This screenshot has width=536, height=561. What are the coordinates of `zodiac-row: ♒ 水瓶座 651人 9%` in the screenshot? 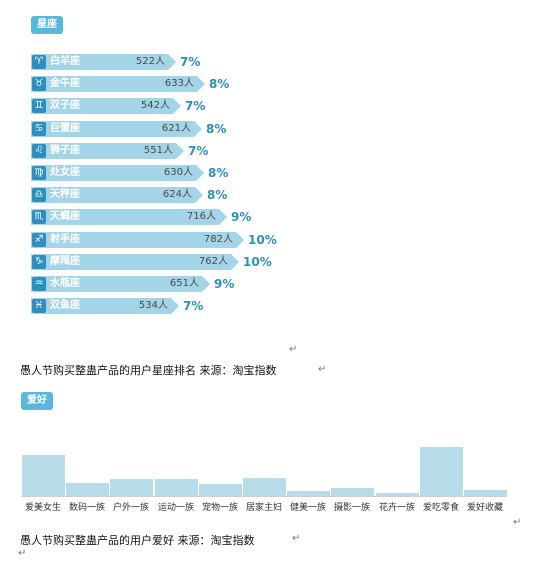 It's located at (146, 284).